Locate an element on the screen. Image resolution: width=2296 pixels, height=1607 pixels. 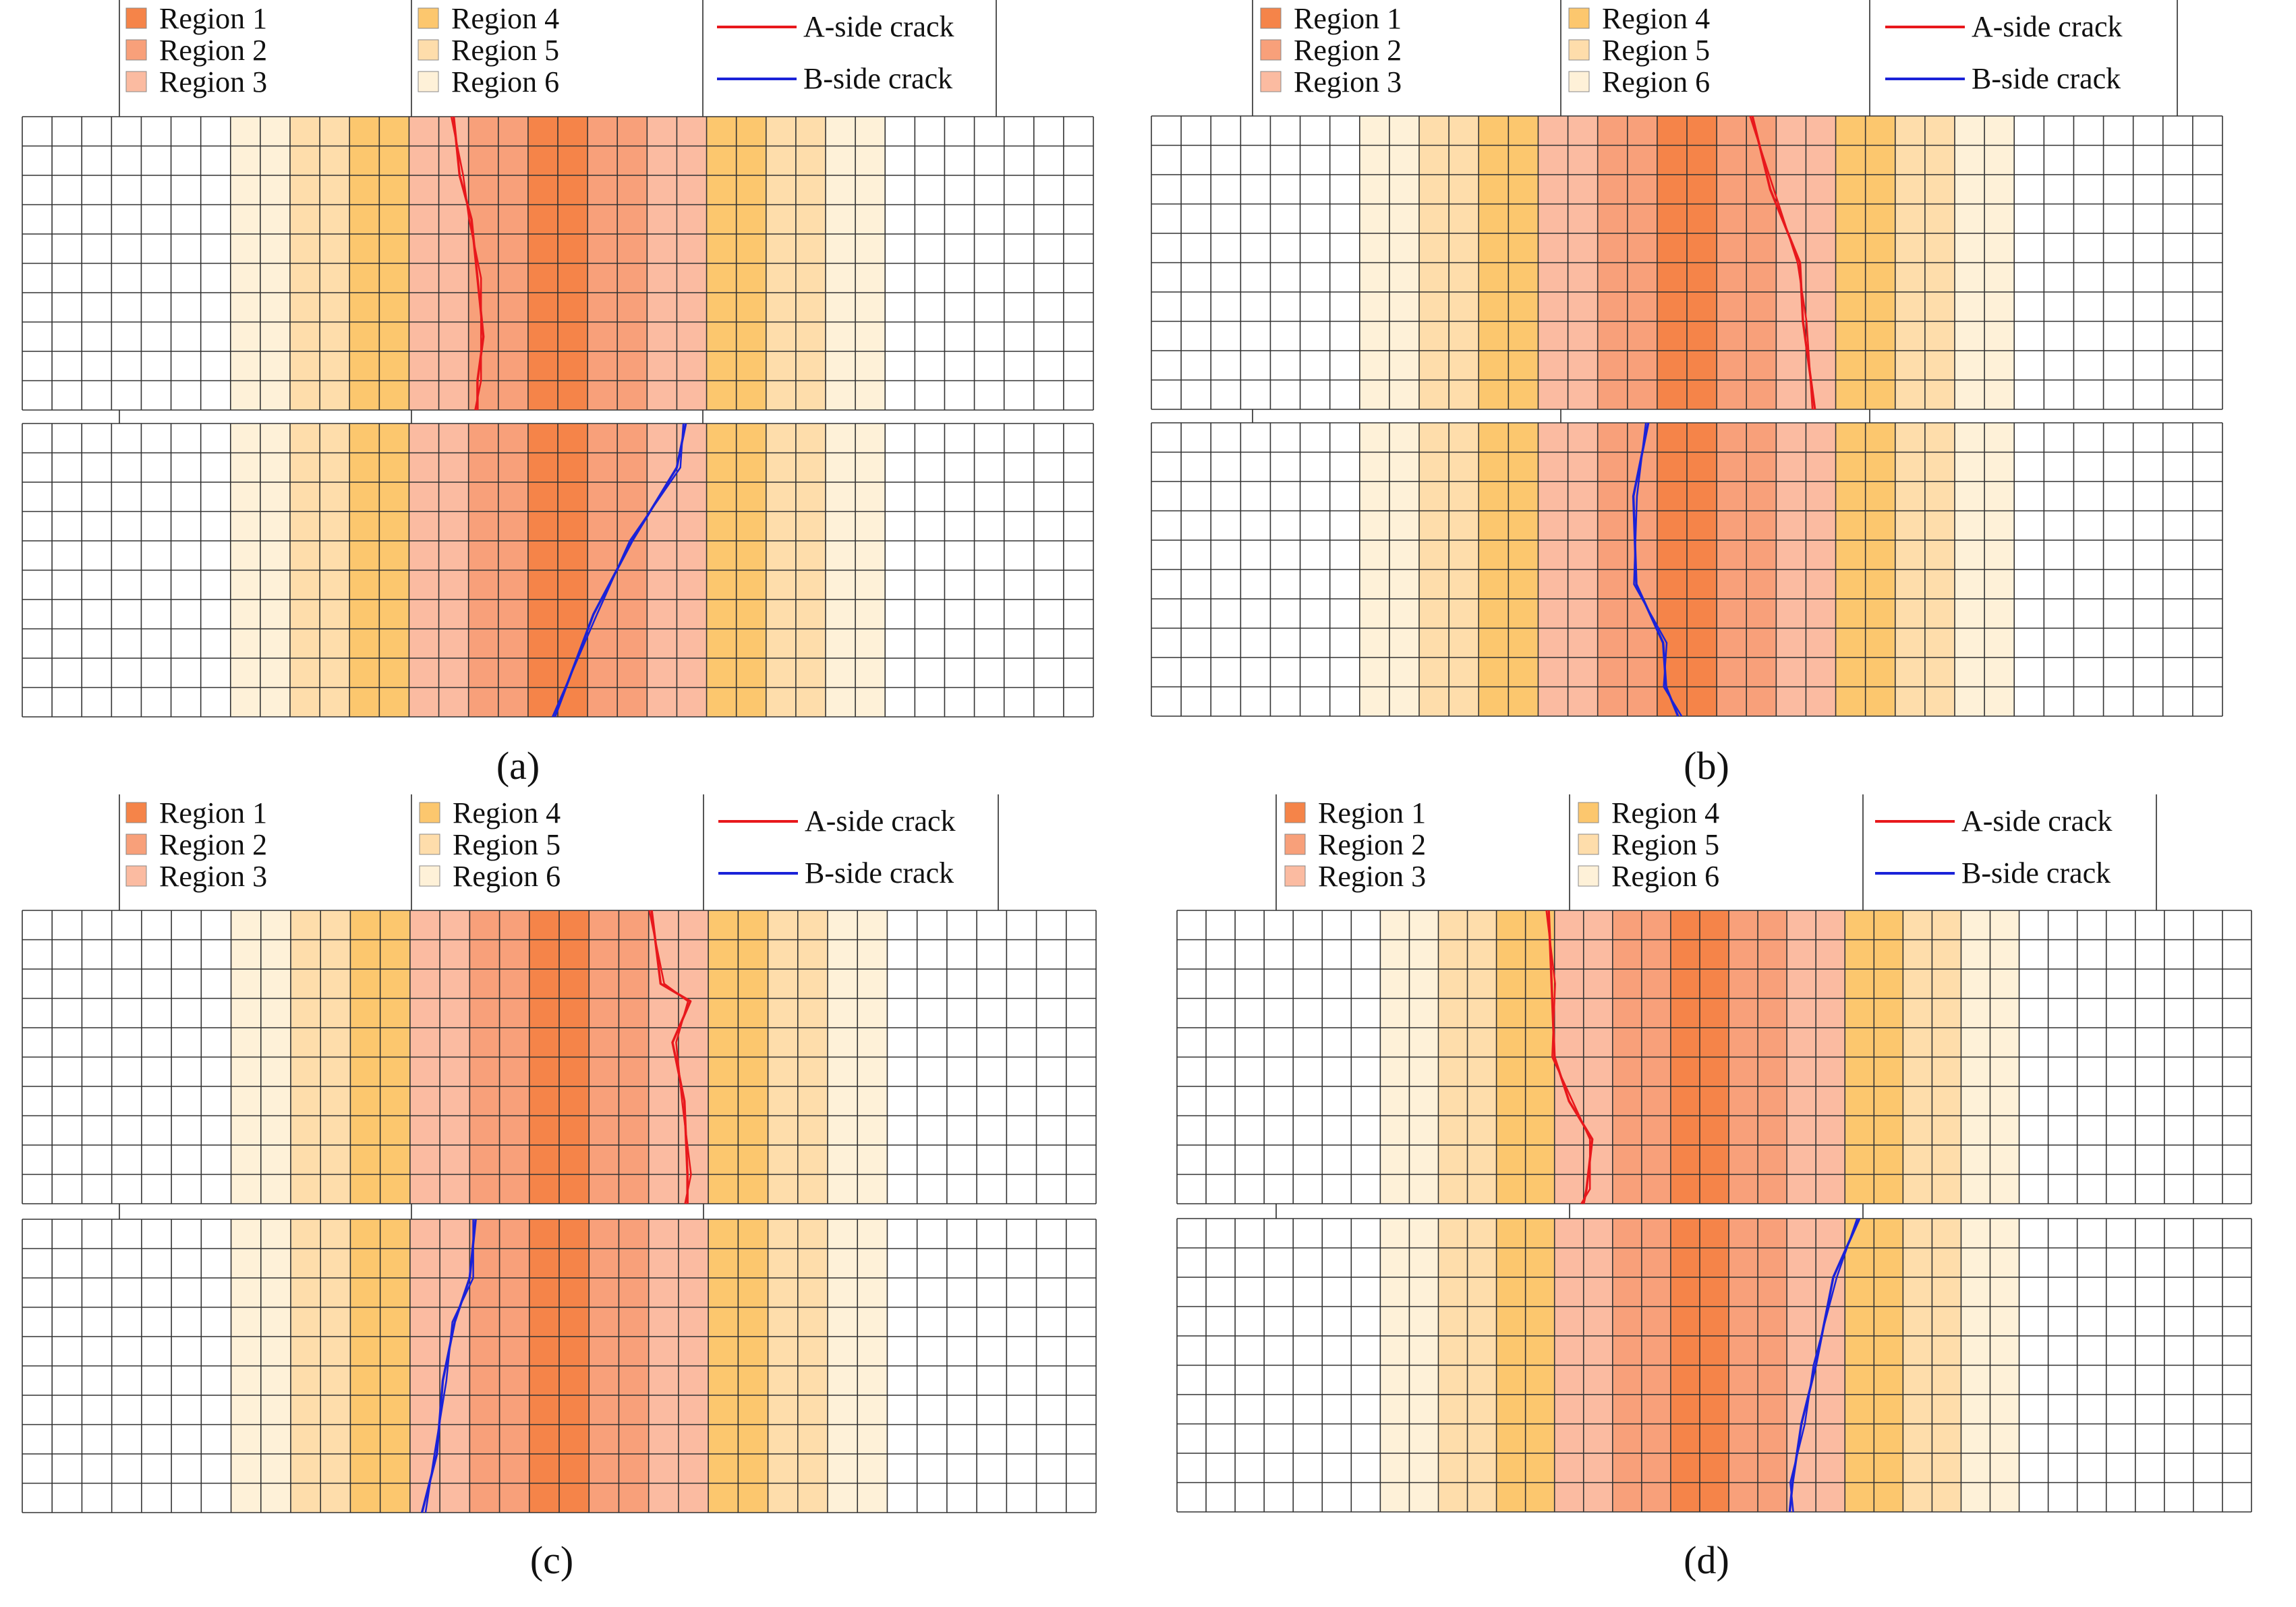
panel-caption: (c) is located at coordinates (551, 1560).